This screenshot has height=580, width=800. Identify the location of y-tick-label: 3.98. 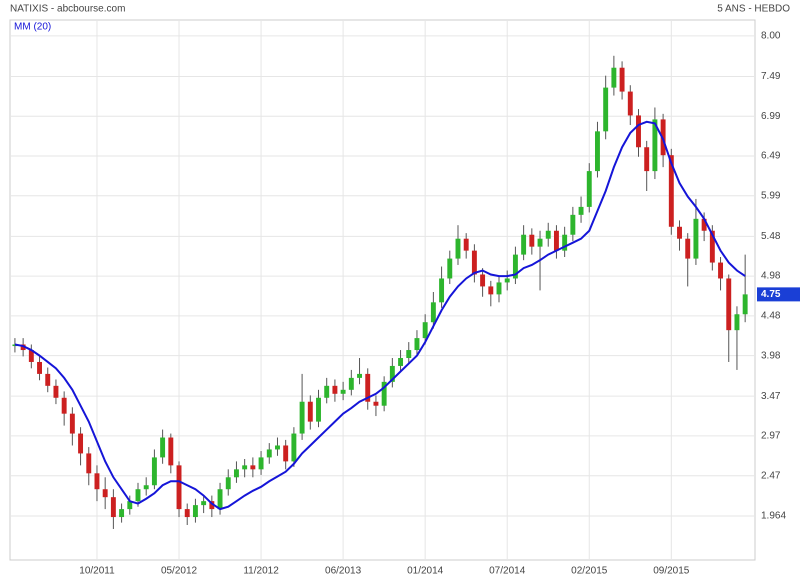
(771, 355).